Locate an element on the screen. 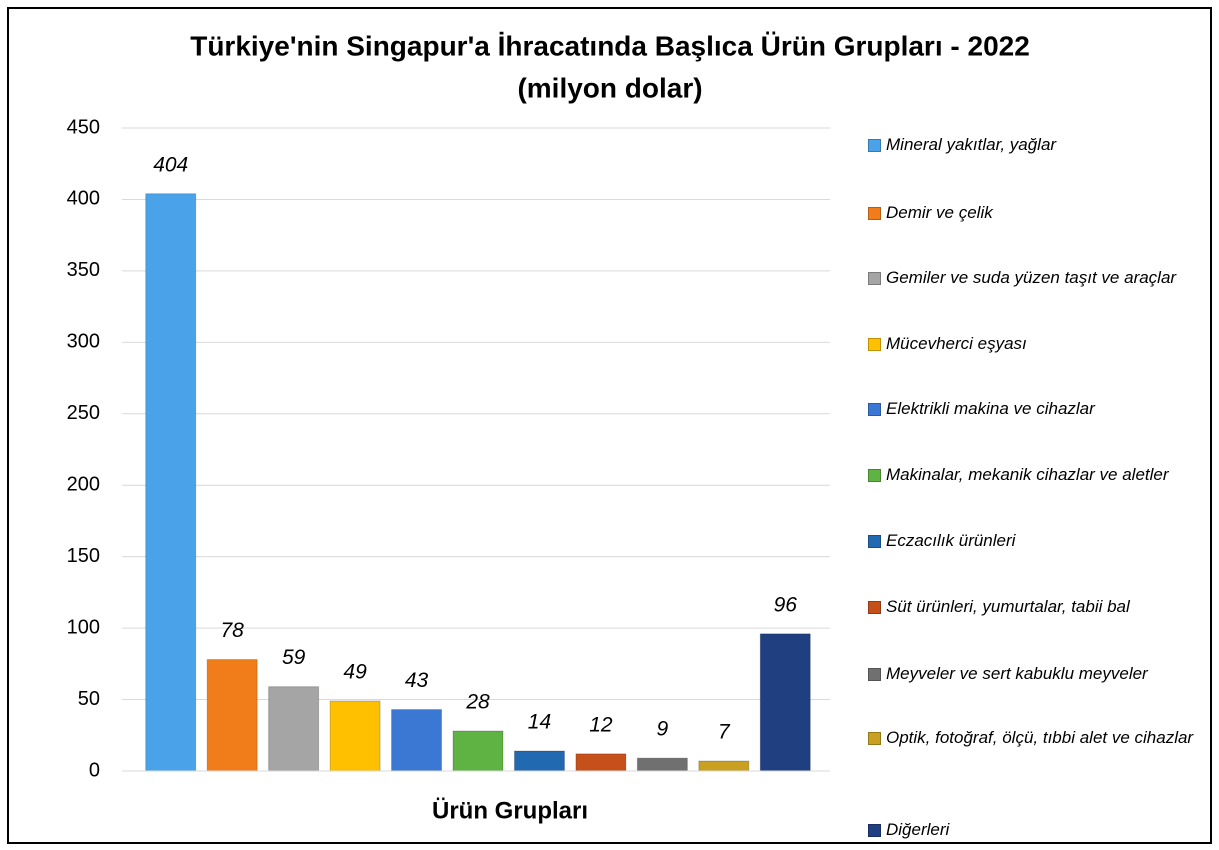 The width and height of the screenshot is (1219, 850). legend-item: Eczacılık ürünleri is located at coordinates (1040, 540).